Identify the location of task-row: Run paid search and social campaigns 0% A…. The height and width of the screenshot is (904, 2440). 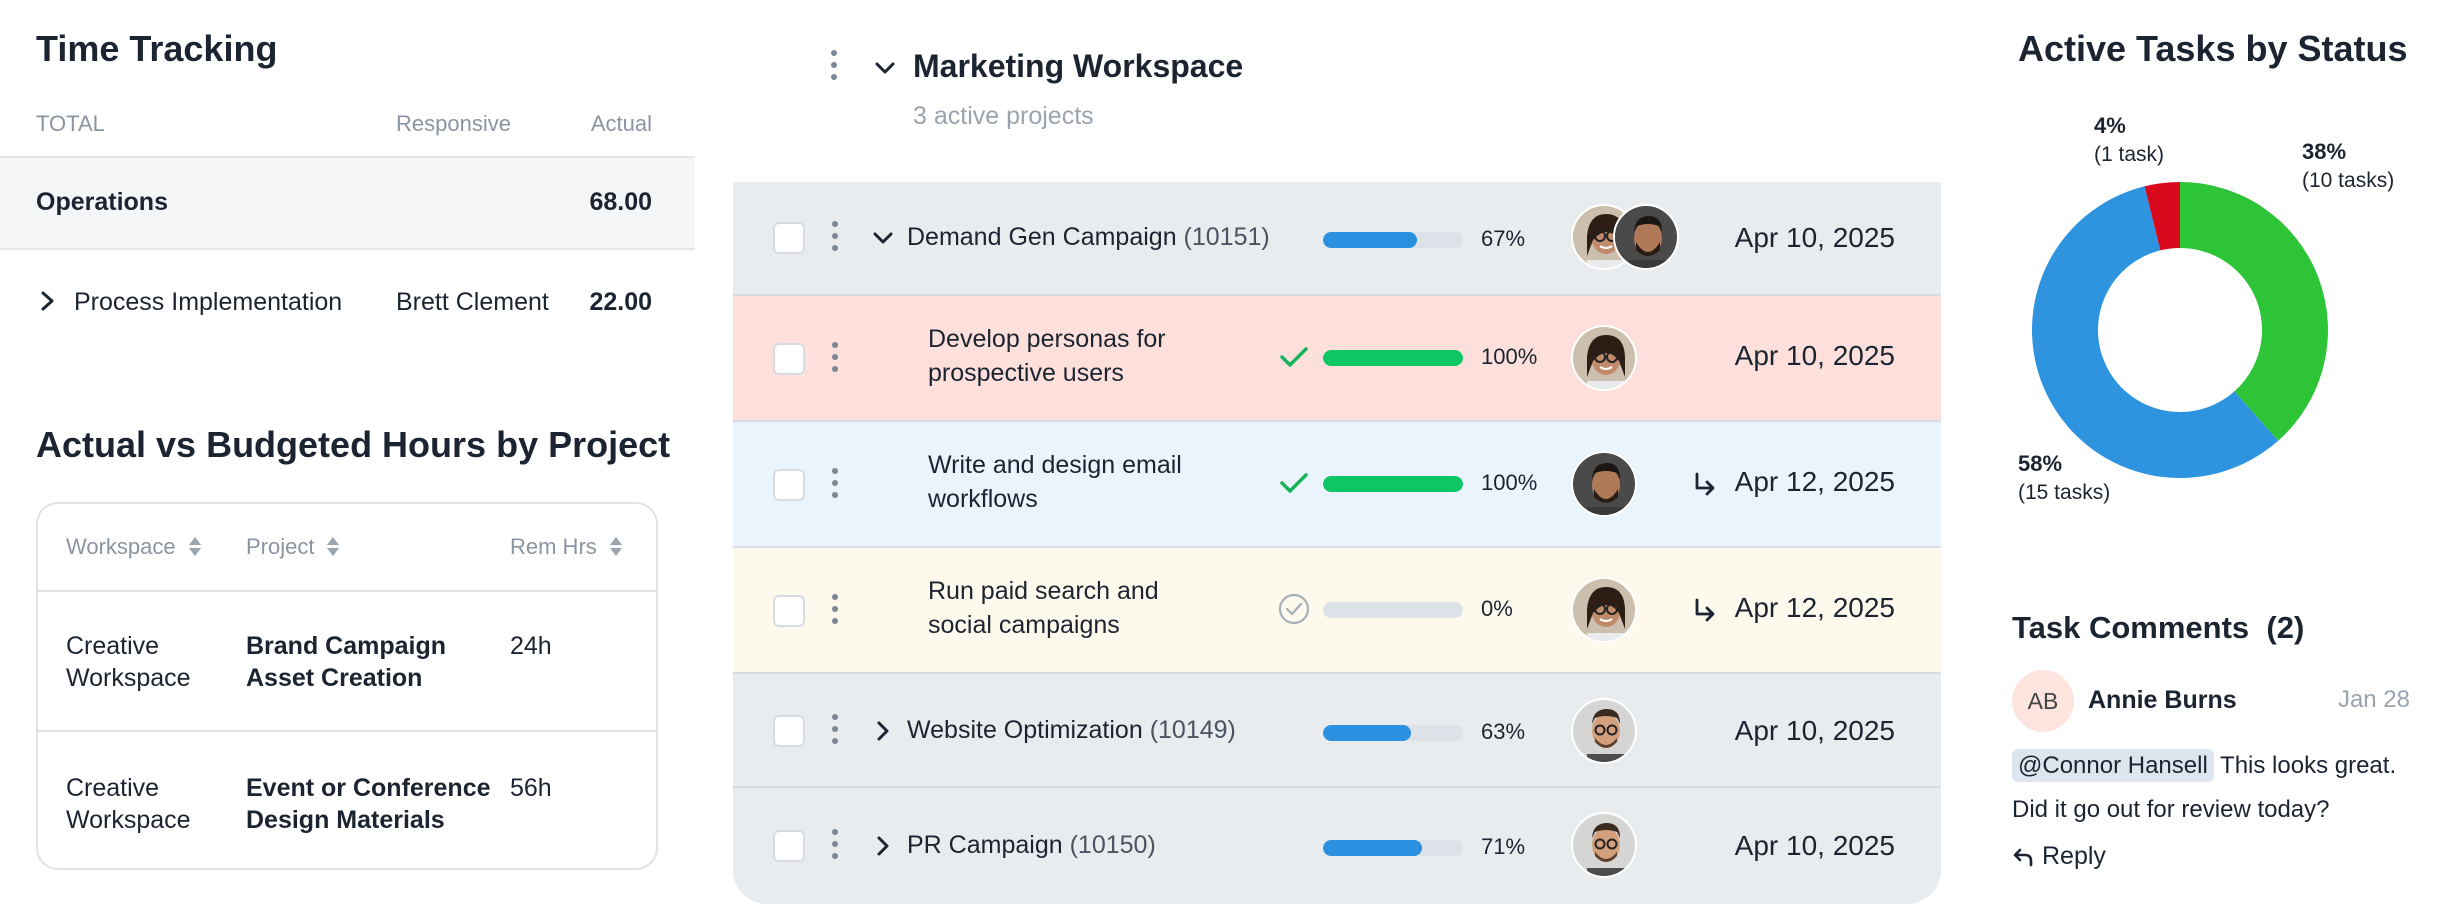
(1337, 611).